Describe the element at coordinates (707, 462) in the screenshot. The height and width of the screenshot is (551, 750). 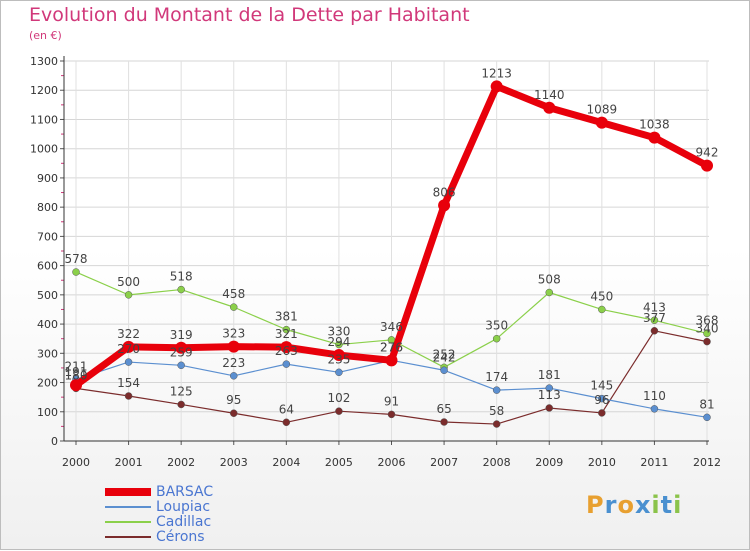
I see `x-tick-label: 2012` at that location.